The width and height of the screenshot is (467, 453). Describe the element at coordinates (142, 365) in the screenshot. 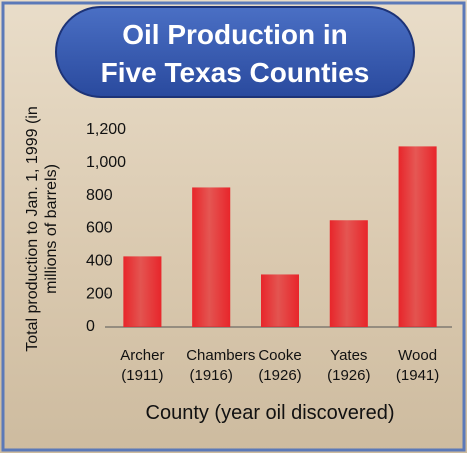

I see `x-tick-label: Archer (1911)` at that location.